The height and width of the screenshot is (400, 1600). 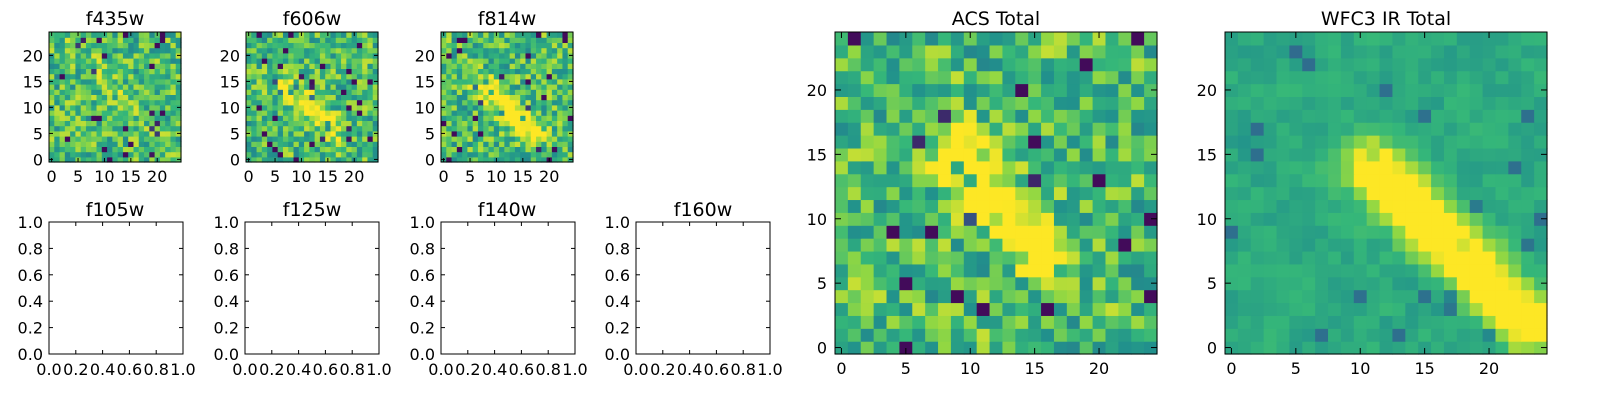 What do you see at coordinates (822, 348) in the screenshot?
I see `y-tick-label: 0` at bounding box center [822, 348].